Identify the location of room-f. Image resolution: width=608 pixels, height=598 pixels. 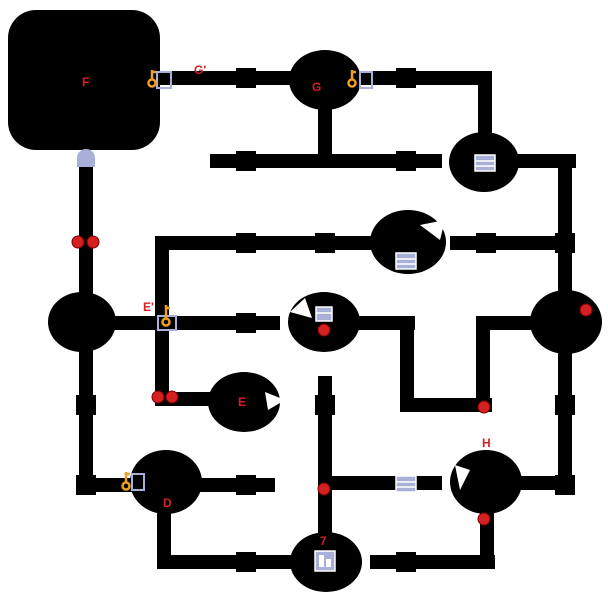
(84, 80).